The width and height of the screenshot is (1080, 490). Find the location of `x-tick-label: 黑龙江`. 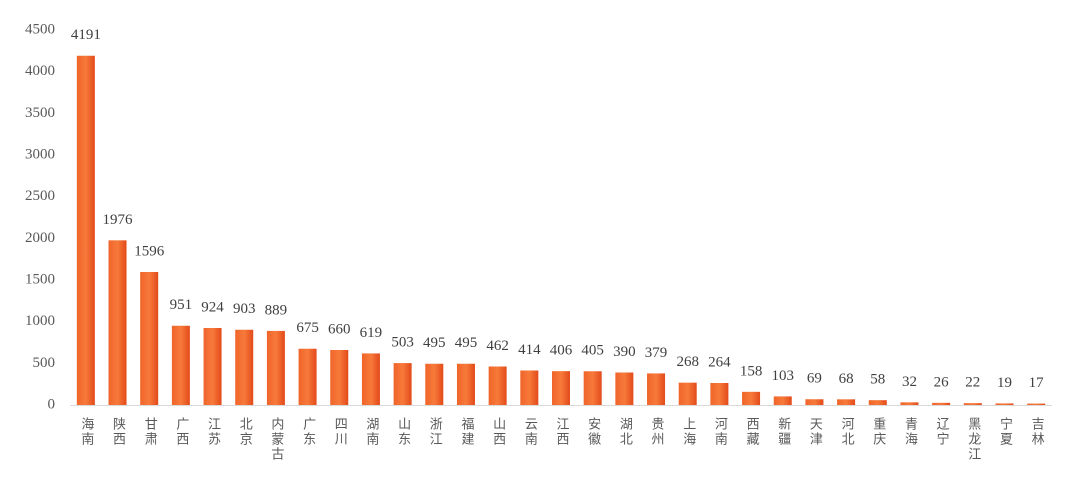

x-tick-label: 黑龙江 is located at coordinates (973, 439).